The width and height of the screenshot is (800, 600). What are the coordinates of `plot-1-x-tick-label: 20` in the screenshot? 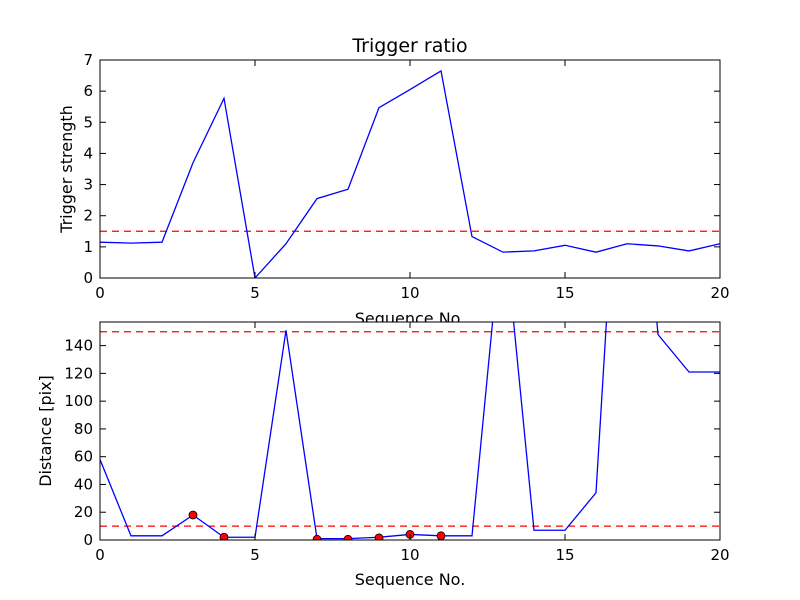 It's located at (719, 293).